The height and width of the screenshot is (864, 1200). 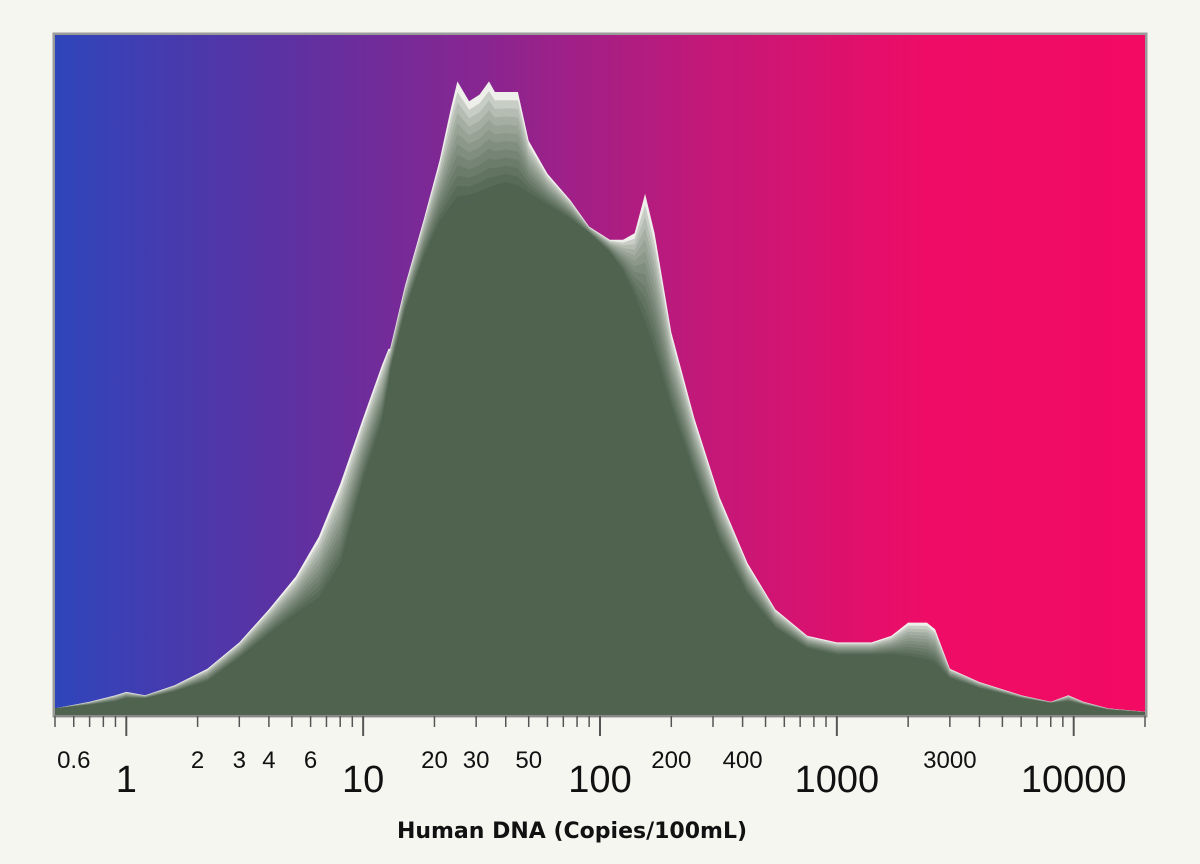 I want to click on tick-label-10000: 10000, so click(x=1074, y=780).